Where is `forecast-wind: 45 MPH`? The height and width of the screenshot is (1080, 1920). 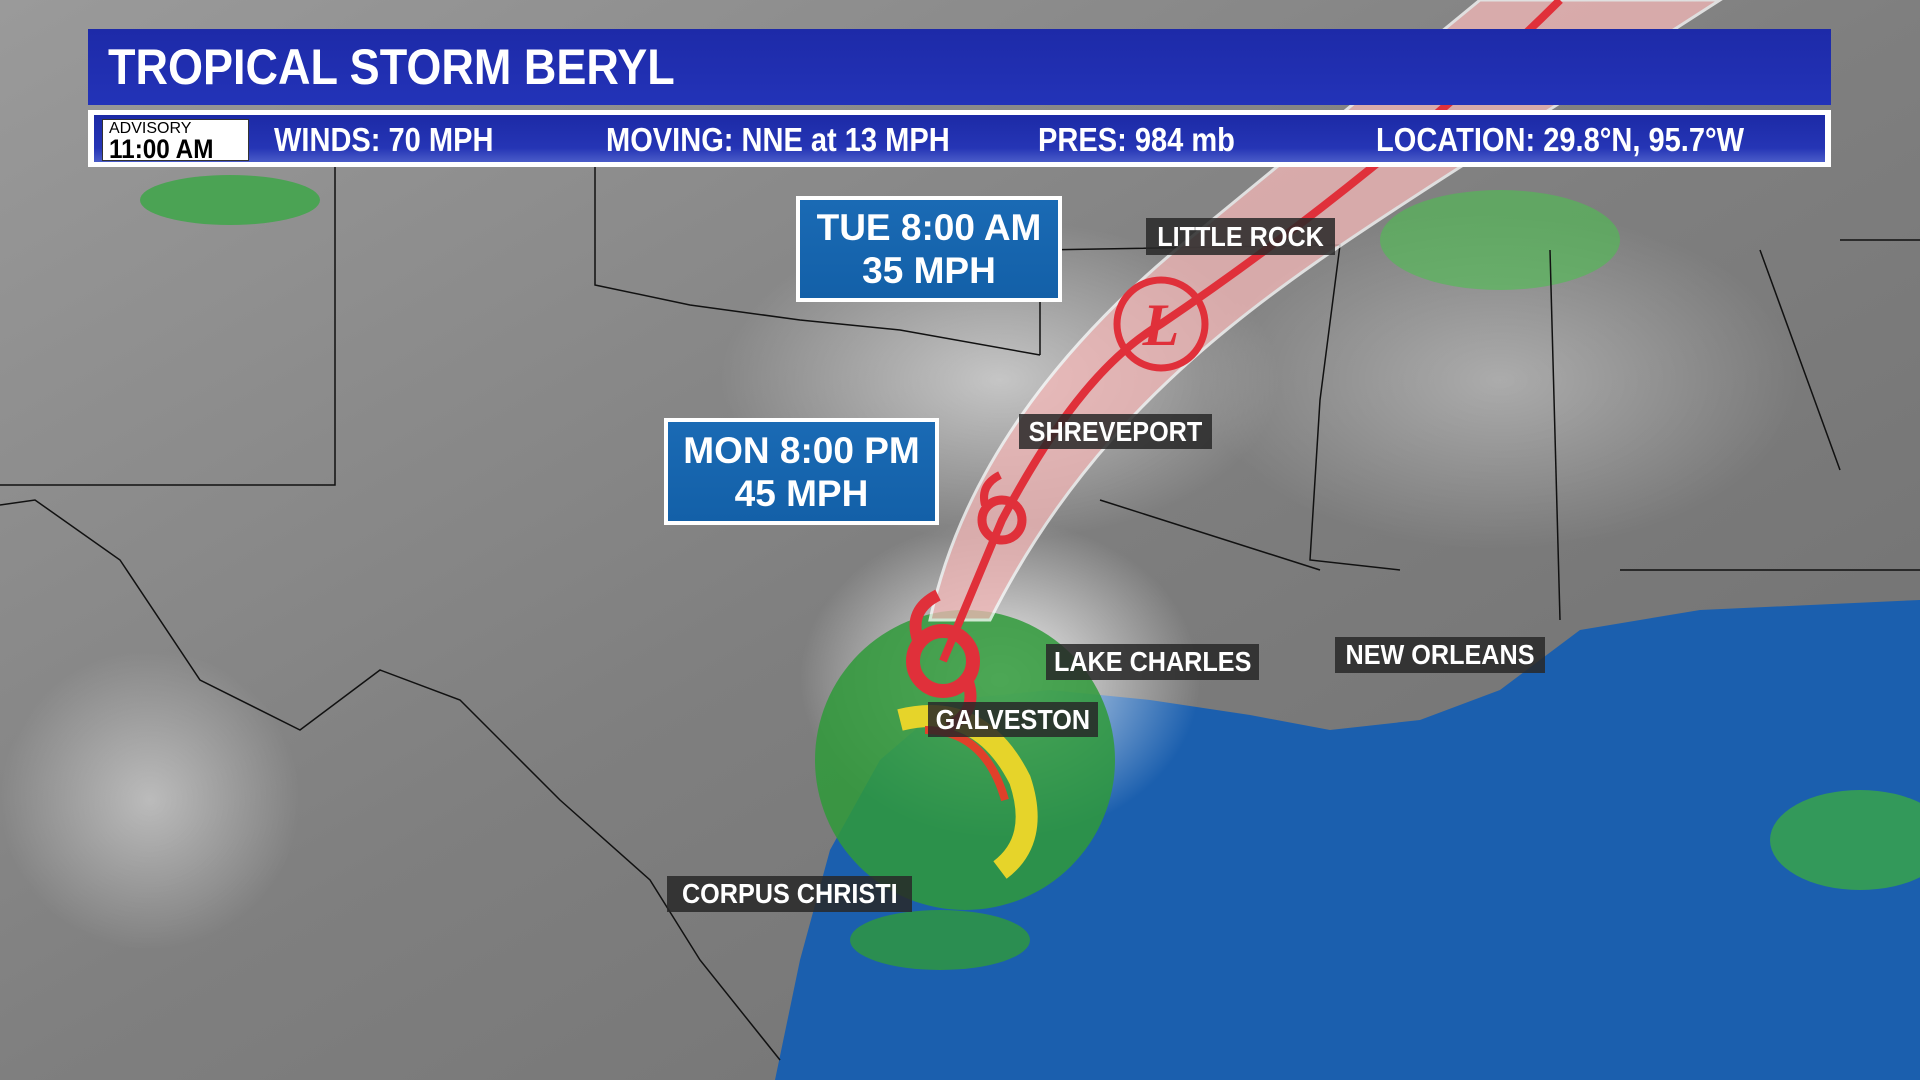 forecast-wind: 45 MPH is located at coordinates (801, 493).